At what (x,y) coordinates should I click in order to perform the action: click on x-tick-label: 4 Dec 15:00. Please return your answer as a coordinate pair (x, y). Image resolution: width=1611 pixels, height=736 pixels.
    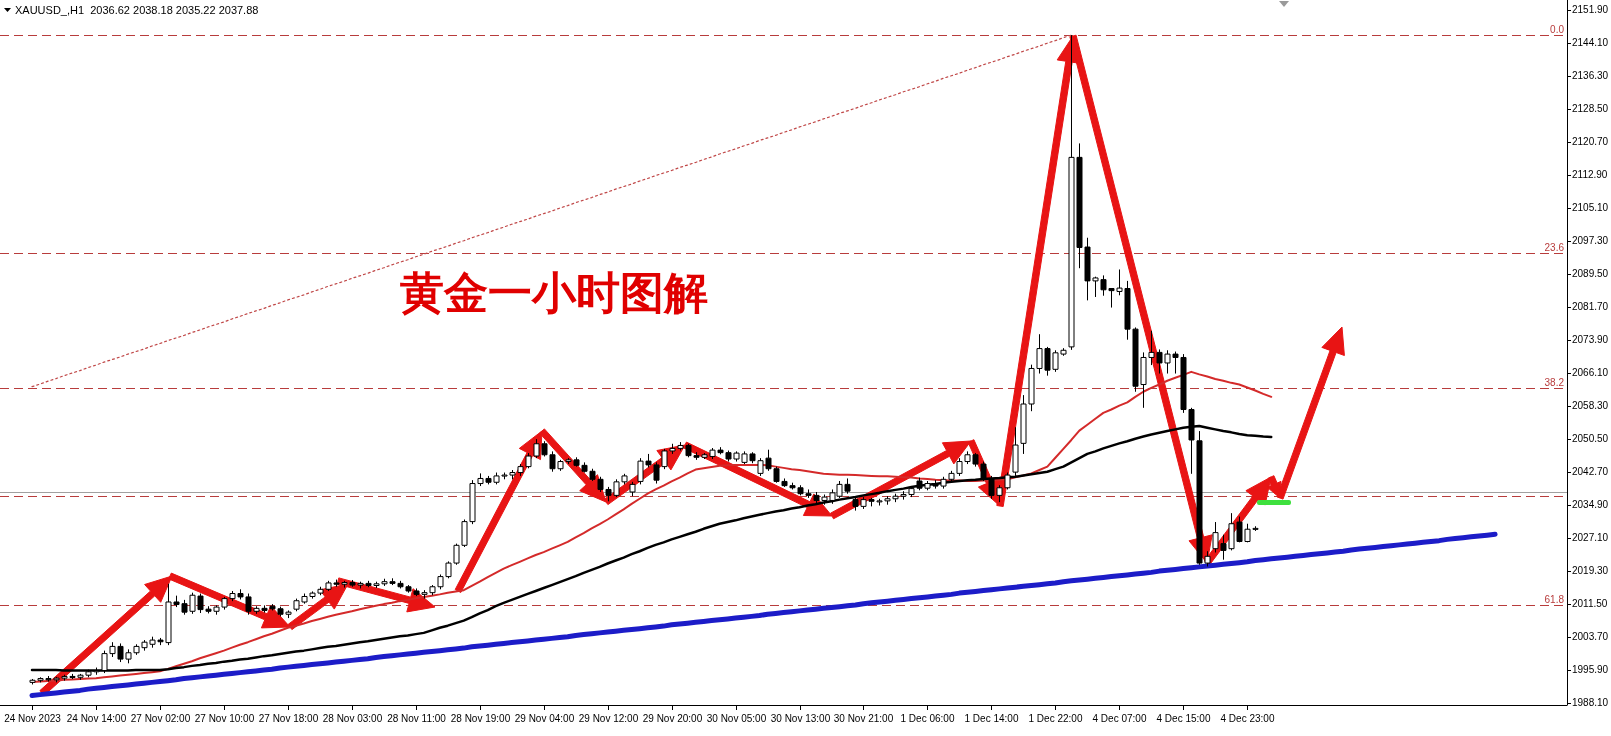
    Looking at the image, I should click on (1183, 718).